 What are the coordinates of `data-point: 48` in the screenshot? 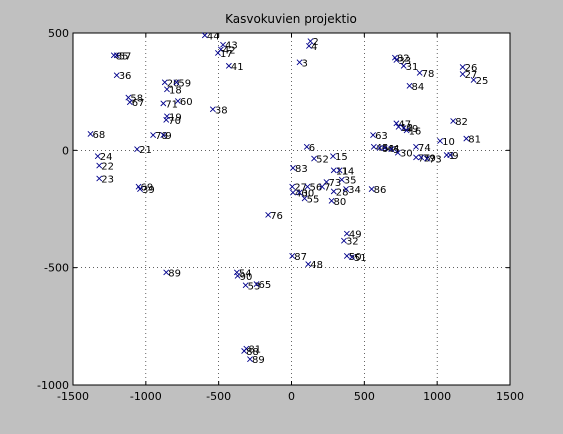 It's located at (314, 265).